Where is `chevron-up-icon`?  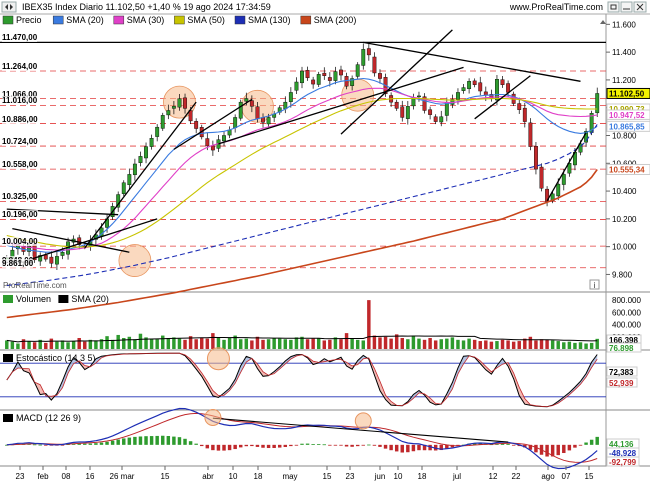
chevron-up-icon is located at coordinates (603, 22).